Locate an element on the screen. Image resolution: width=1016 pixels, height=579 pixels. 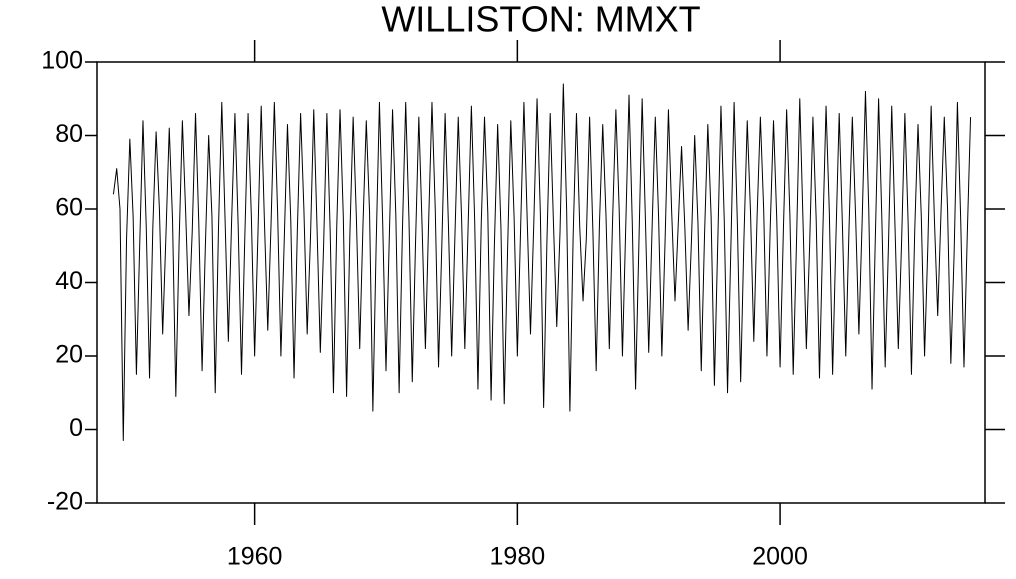
y-tick-label: -20 is located at coordinates (65, 502).